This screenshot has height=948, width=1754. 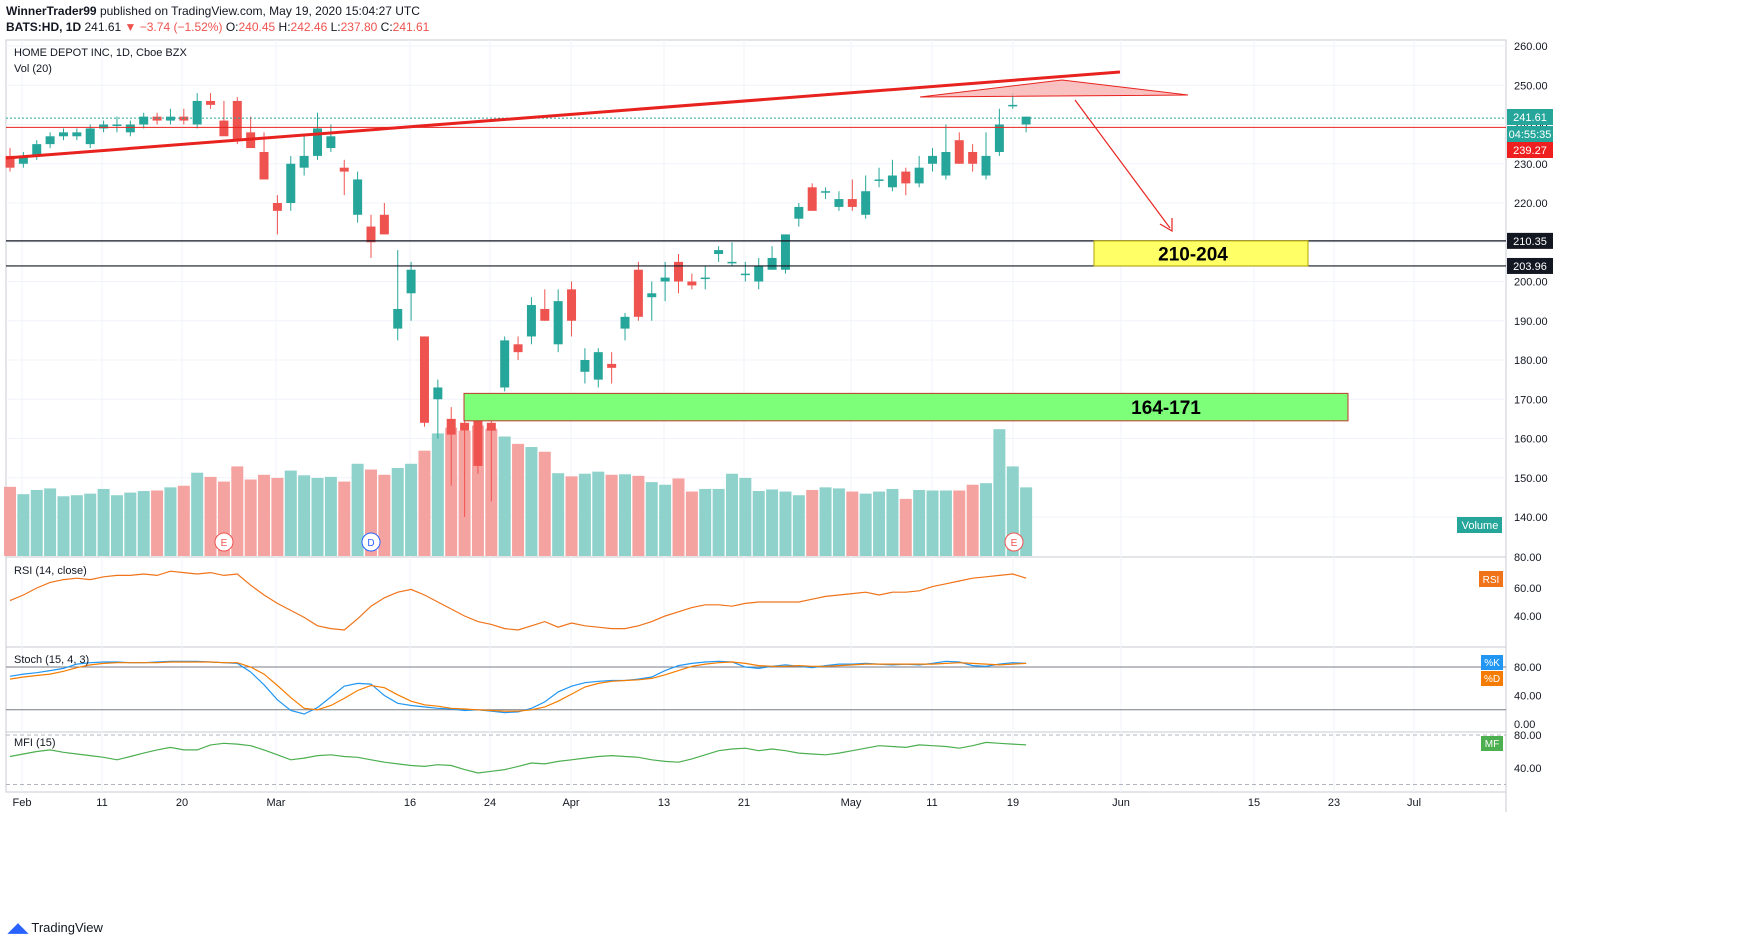 What do you see at coordinates (410, 803) in the screenshot?
I see `time-axis-label: 16` at bounding box center [410, 803].